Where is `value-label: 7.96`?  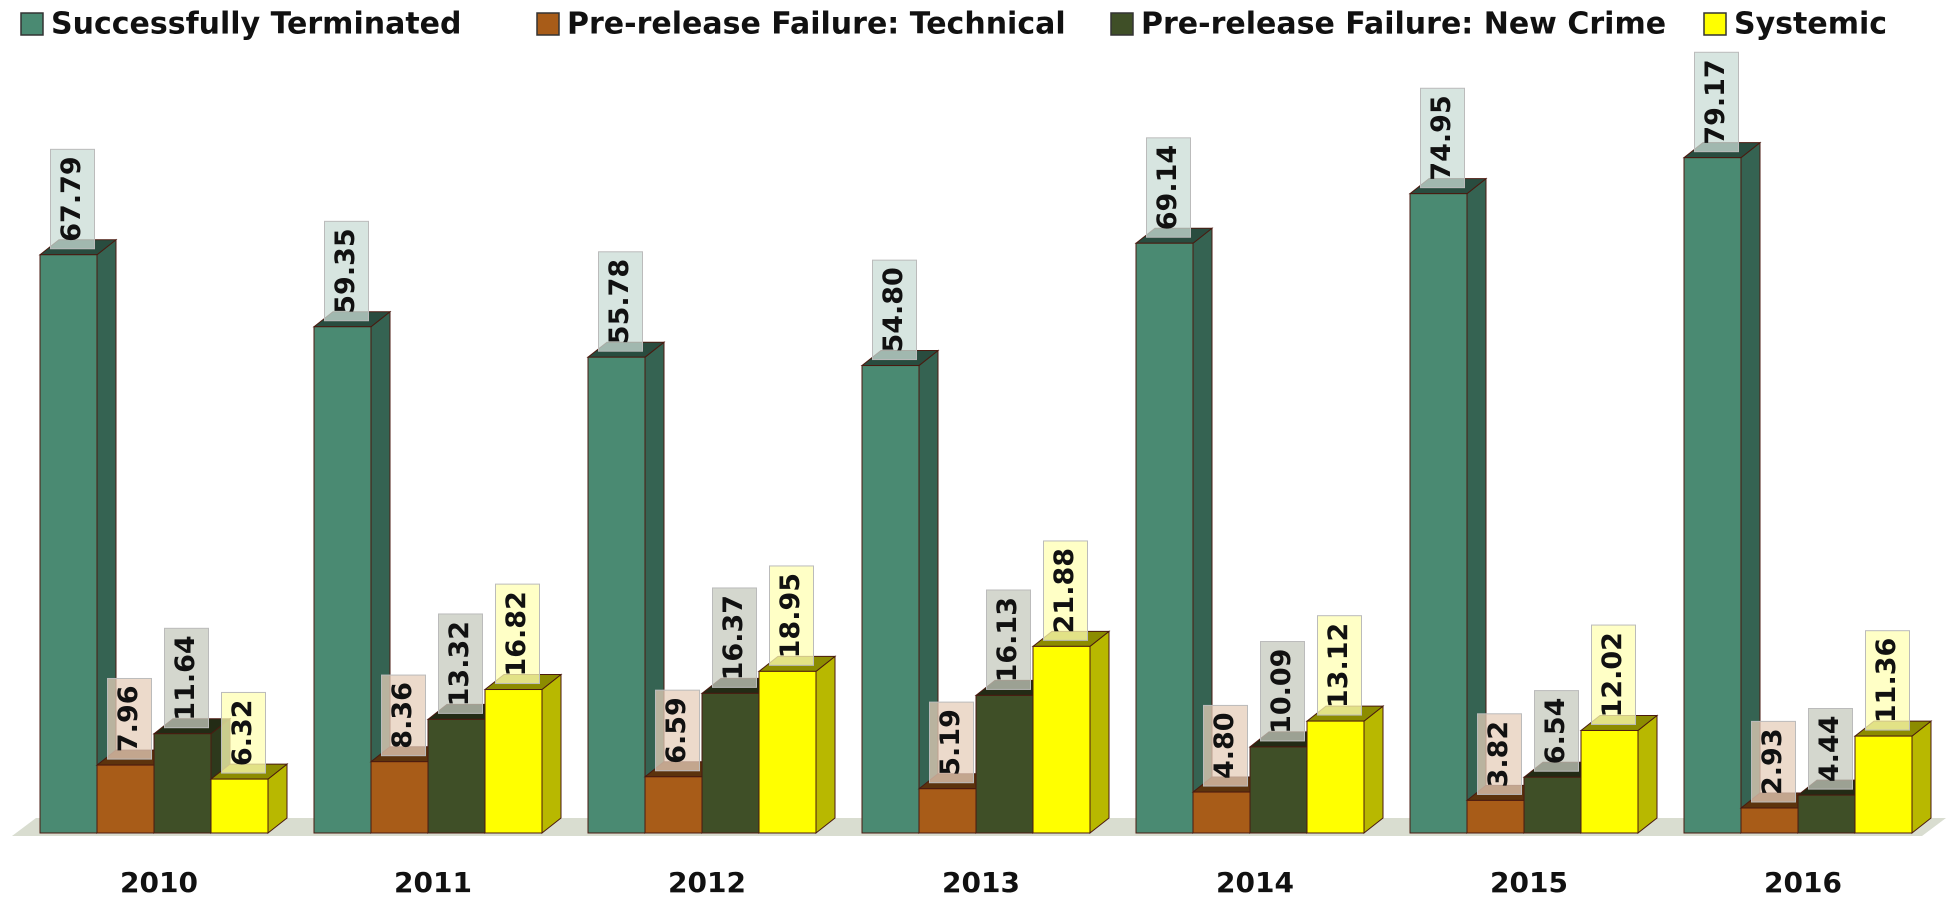
value-label: 7.96 is located at coordinates (128, 718).